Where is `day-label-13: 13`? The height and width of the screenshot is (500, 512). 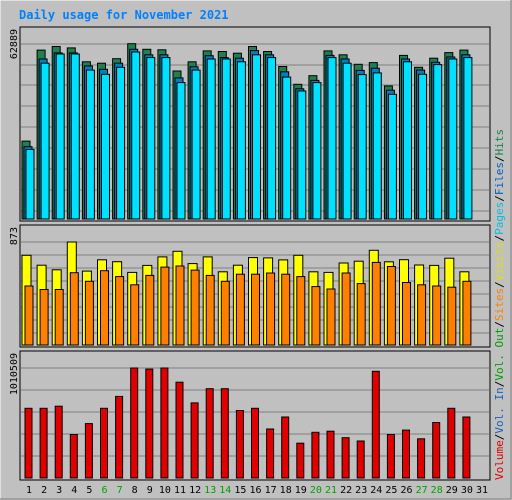 day-label-13: 13 is located at coordinates (210, 490).